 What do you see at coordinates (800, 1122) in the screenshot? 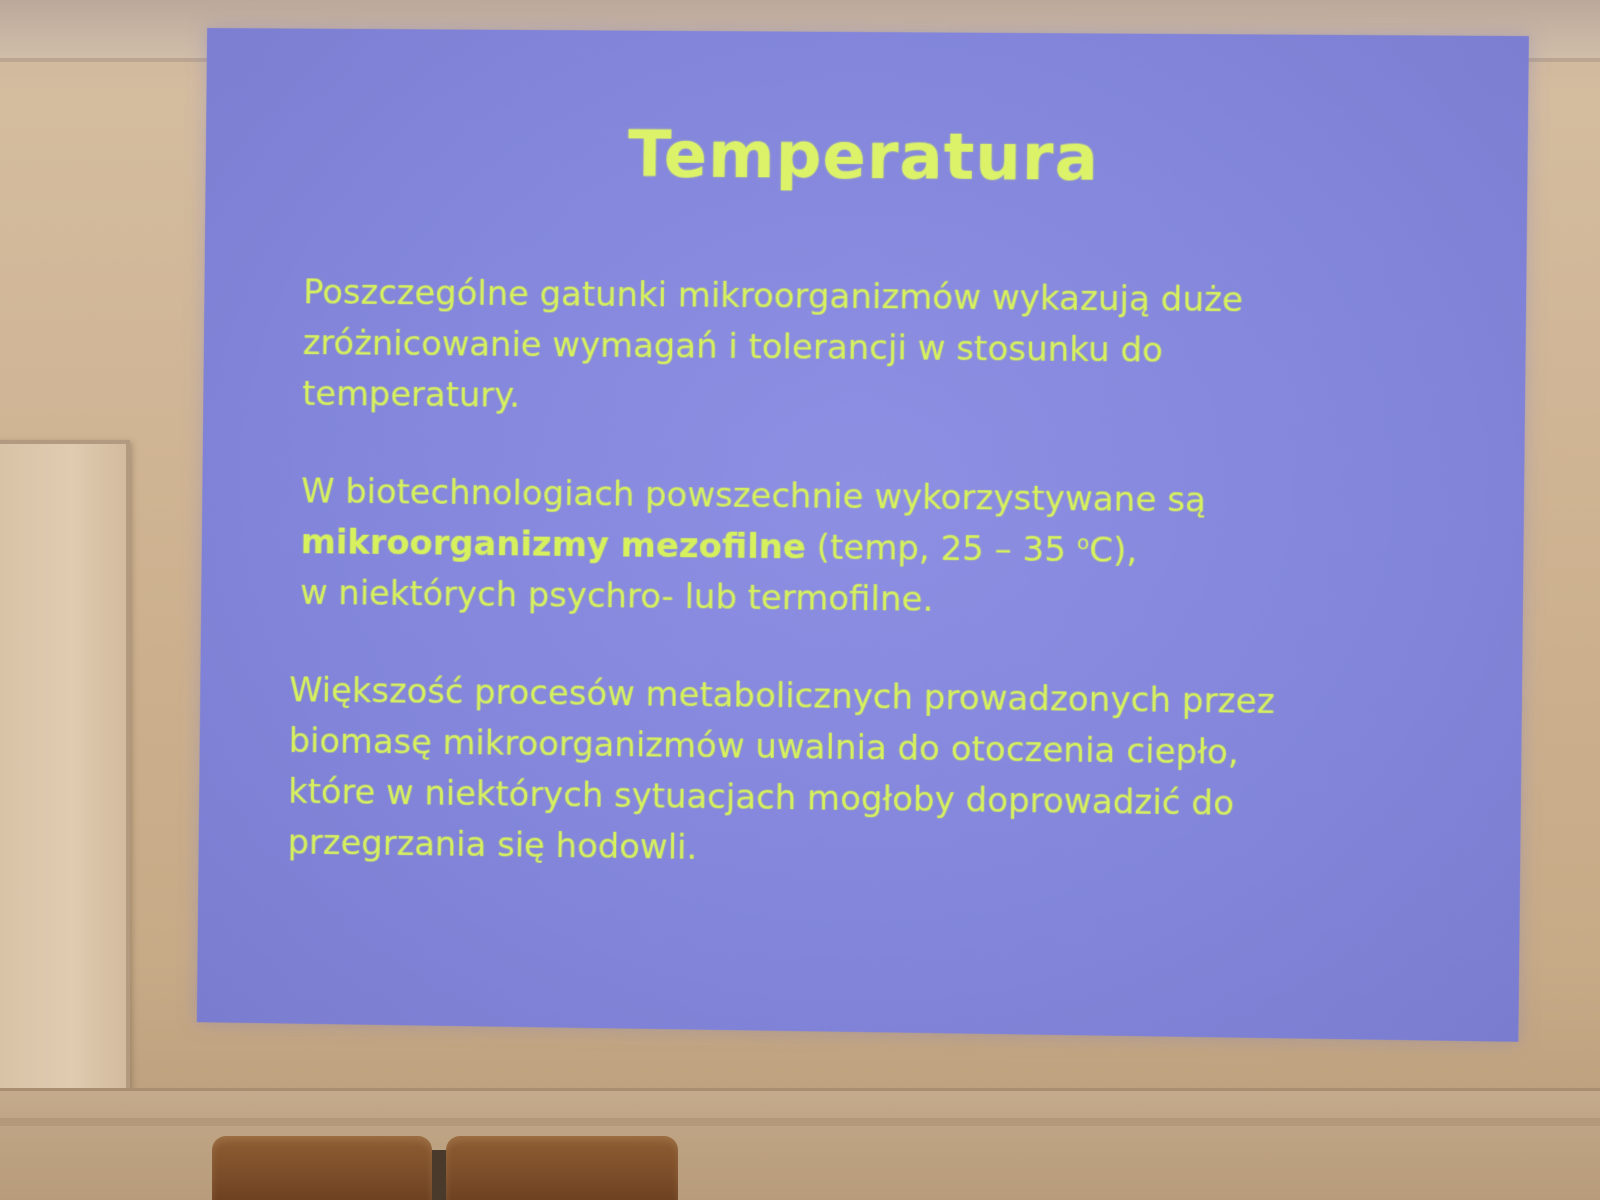
I see `wall-rail` at bounding box center [800, 1122].